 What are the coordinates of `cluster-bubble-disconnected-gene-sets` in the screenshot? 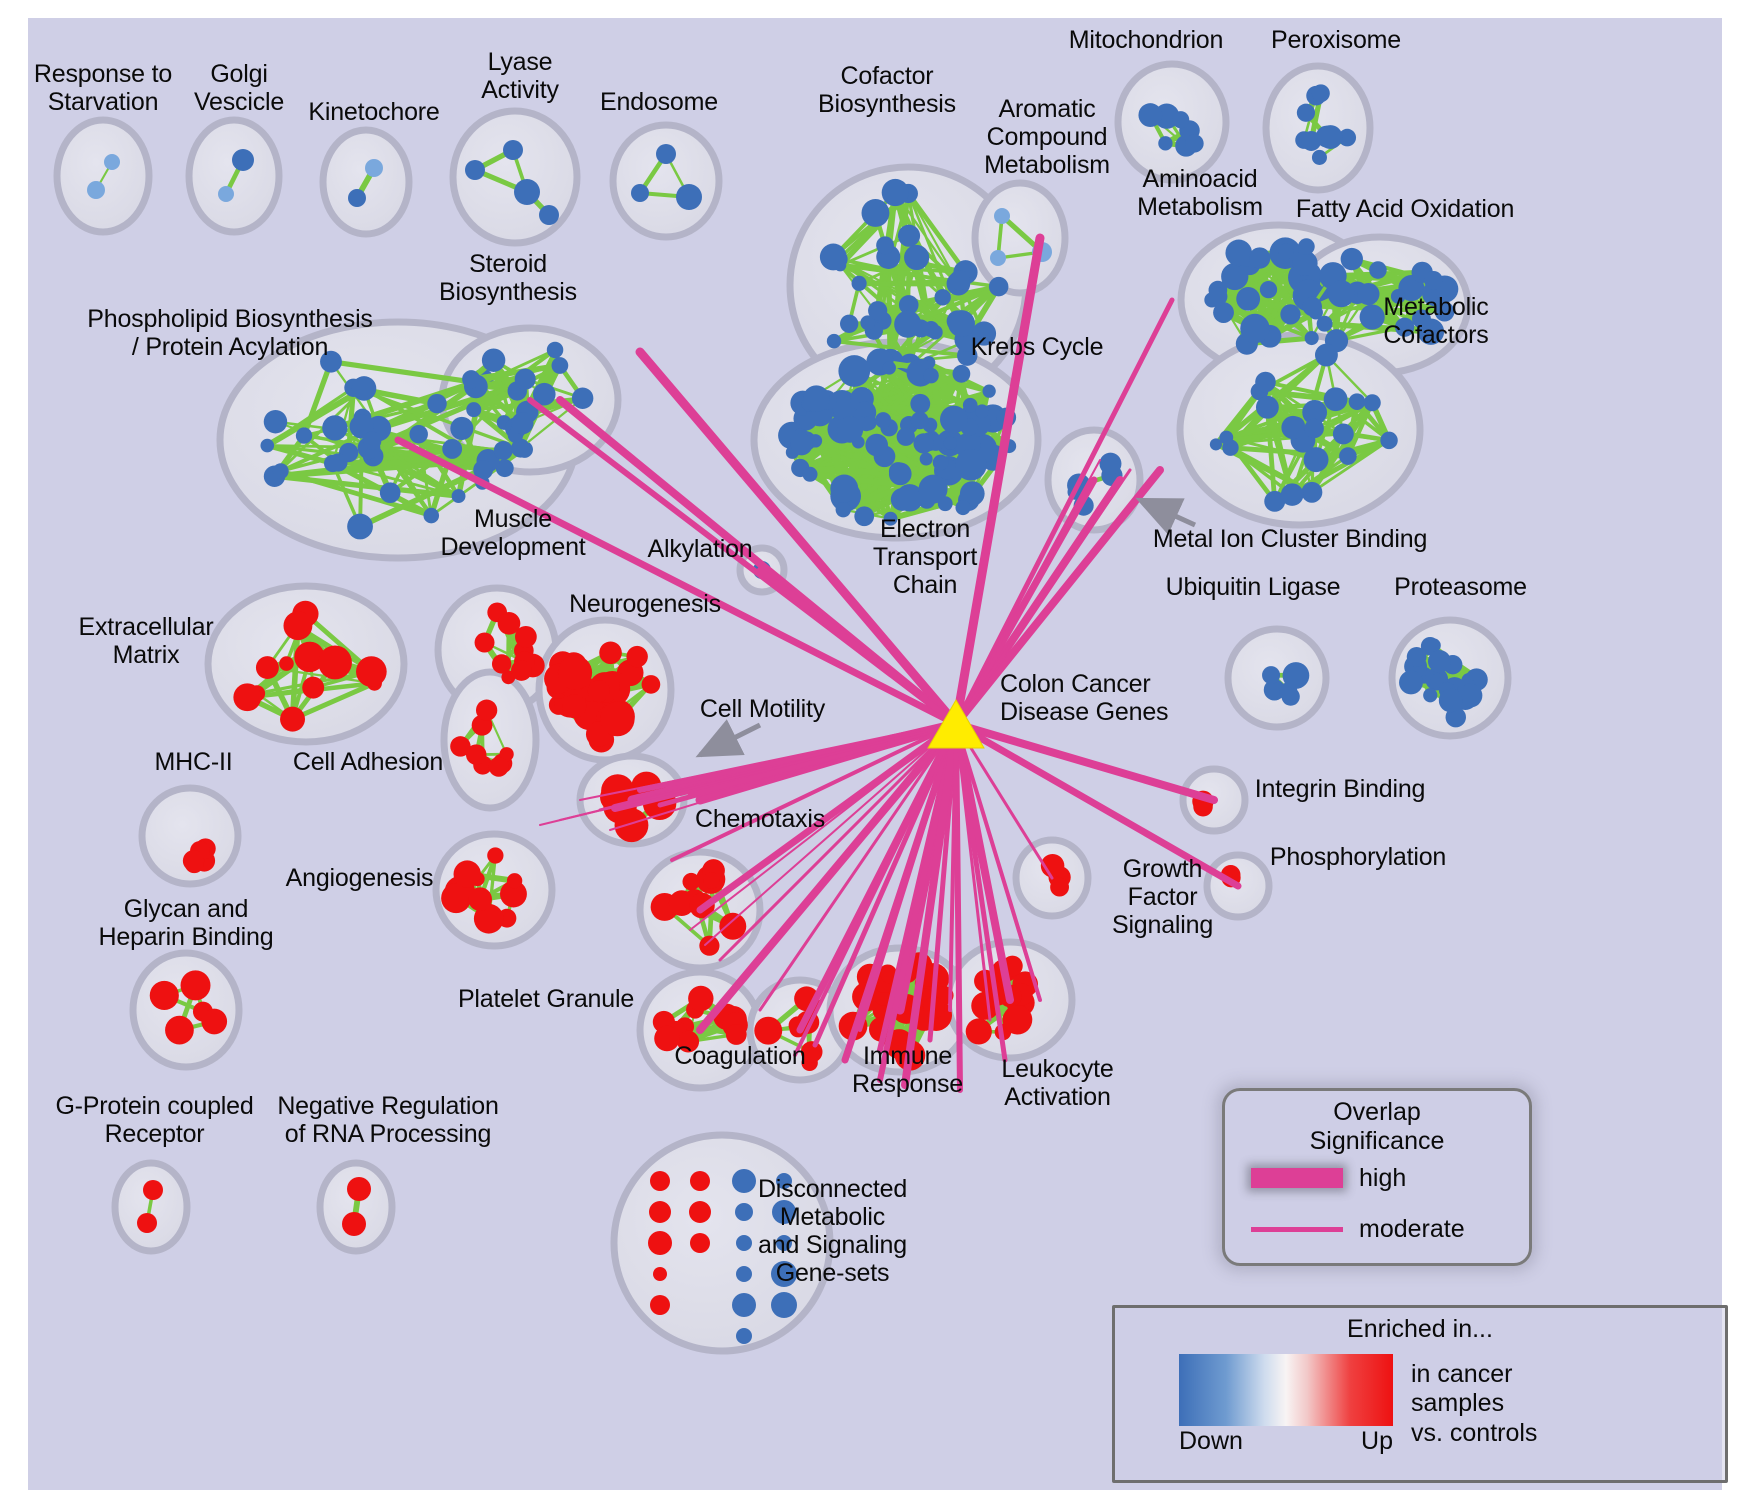 It's located at (722, 1243).